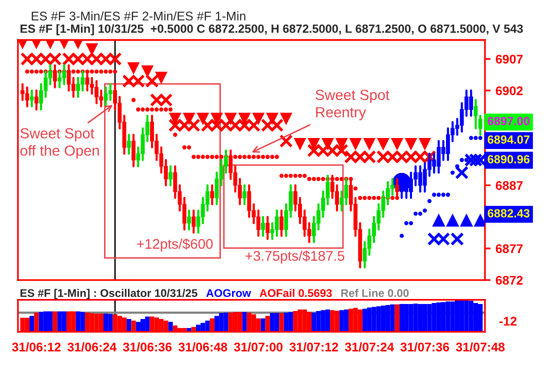 The image size is (560, 381). I want to click on text: 6897.00, so click(509, 121).